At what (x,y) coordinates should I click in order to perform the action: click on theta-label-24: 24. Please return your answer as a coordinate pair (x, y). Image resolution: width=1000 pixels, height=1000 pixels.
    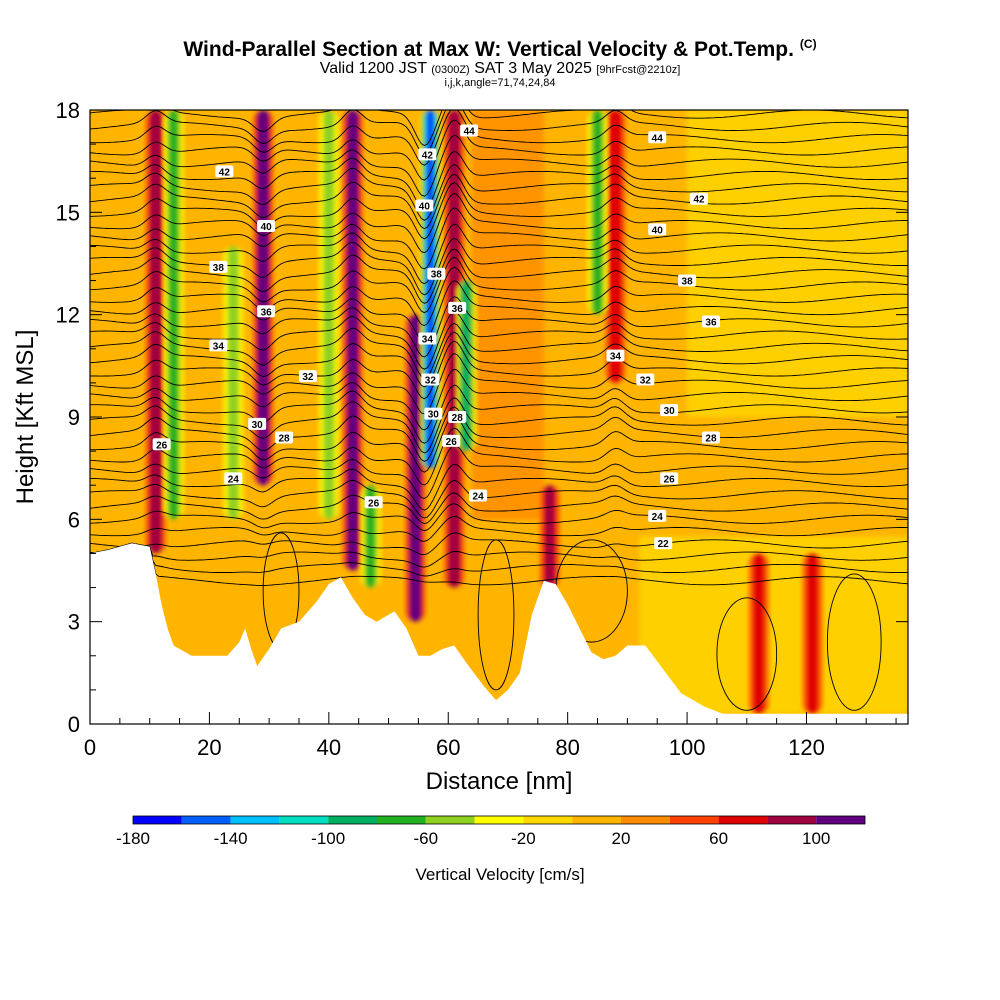
    Looking at the image, I should click on (478, 495).